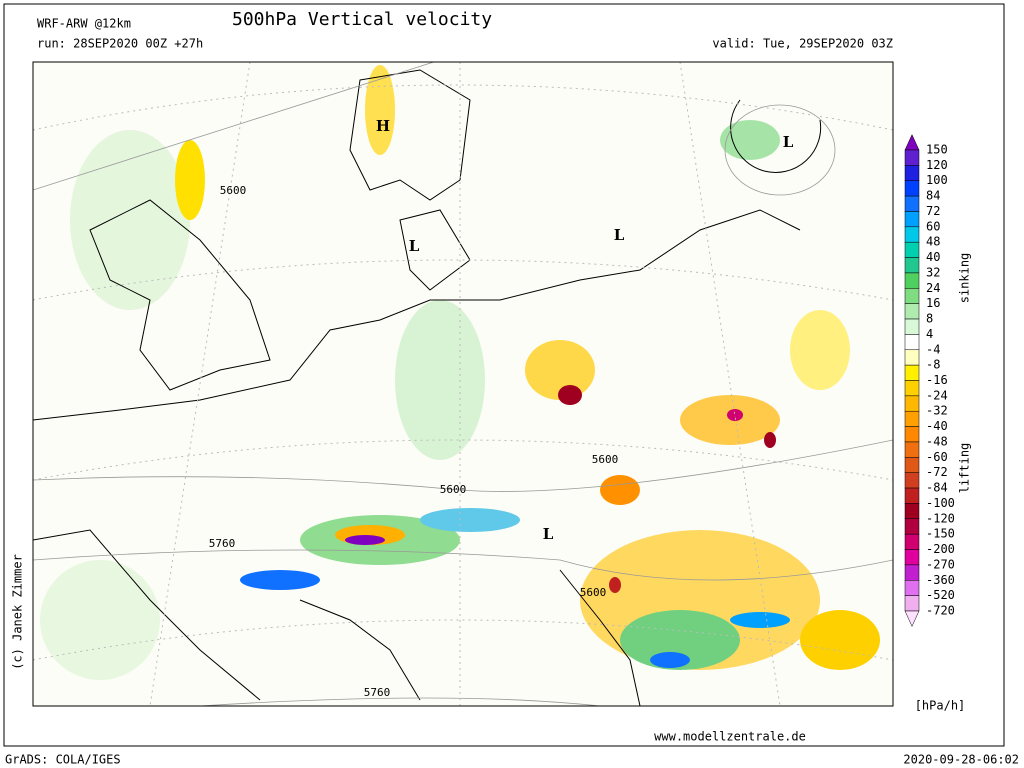 The height and width of the screenshot is (768, 1024). Describe the element at coordinates (933, 196) in the screenshot. I see `colorbar-label: 84` at that location.